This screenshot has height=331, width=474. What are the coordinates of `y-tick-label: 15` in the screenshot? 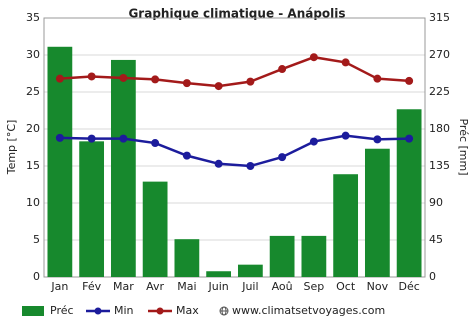 It's located at (33, 165).